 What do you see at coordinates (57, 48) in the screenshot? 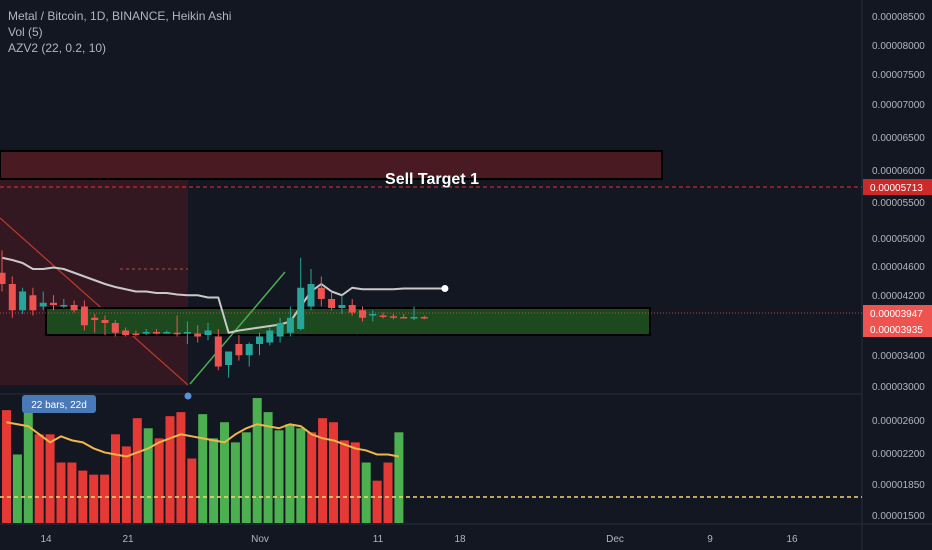
I see `azv2-indicator-label: AZV2 (22, 0.2, 10)` at bounding box center [57, 48].